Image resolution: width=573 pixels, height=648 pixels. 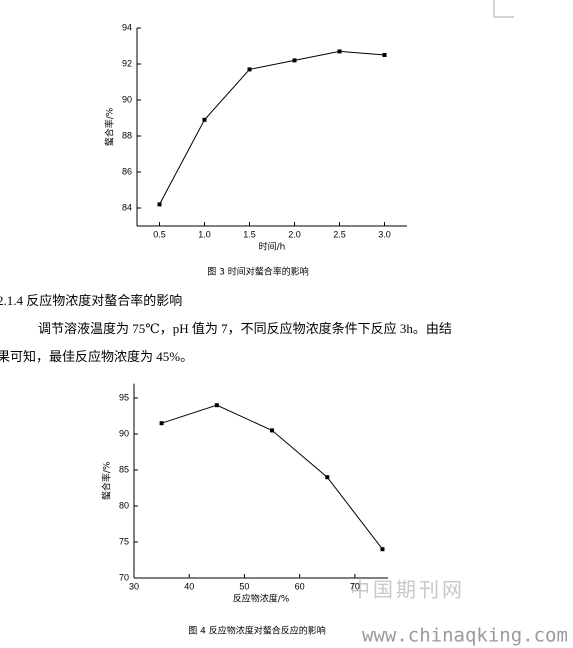 What do you see at coordinates (384, 234) in the screenshot?
I see `x-tick-label: 3.0` at bounding box center [384, 234].